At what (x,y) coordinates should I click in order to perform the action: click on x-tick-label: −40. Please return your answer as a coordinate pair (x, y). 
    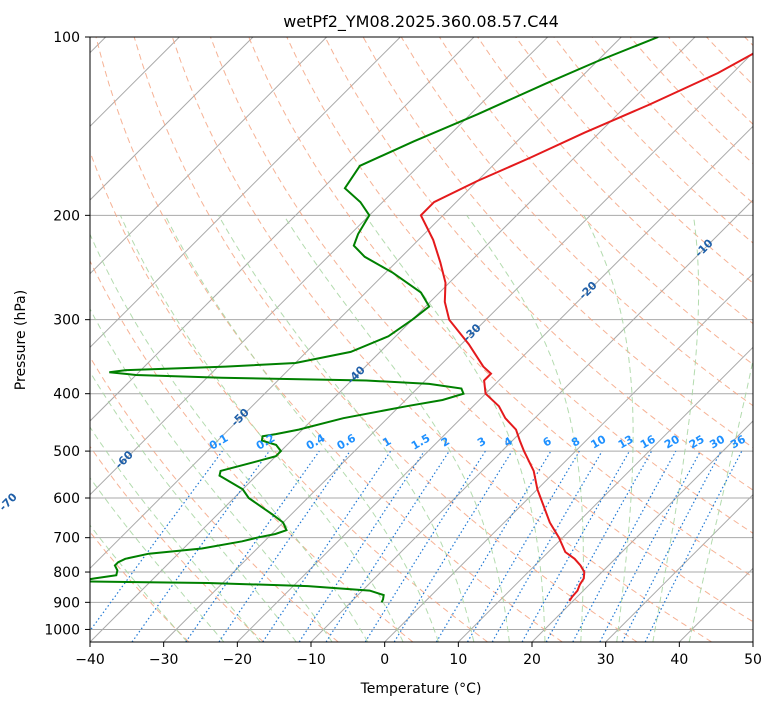
    Looking at the image, I should click on (90, 660).